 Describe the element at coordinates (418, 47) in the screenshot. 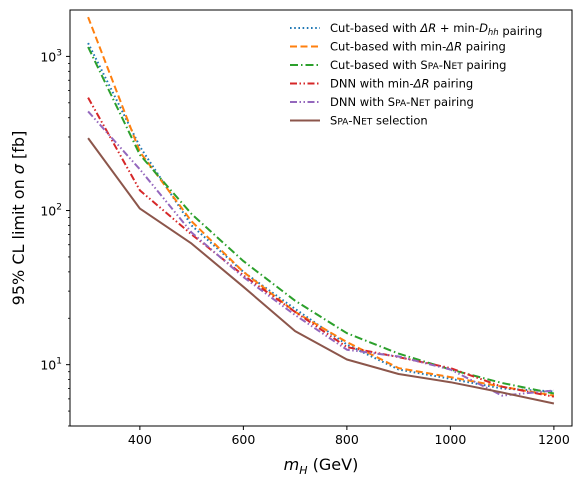

I see `legend-label-2: Cut-based with min-ΔR pairing` at that location.